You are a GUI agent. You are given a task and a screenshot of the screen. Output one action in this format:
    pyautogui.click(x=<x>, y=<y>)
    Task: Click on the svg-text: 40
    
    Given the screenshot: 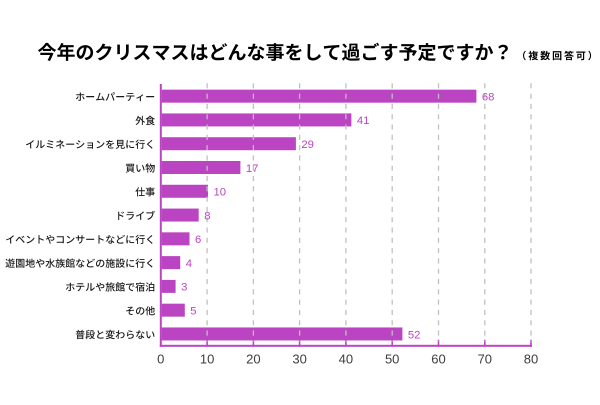 What is the action you would take?
    pyautogui.click(x=346, y=359)
    